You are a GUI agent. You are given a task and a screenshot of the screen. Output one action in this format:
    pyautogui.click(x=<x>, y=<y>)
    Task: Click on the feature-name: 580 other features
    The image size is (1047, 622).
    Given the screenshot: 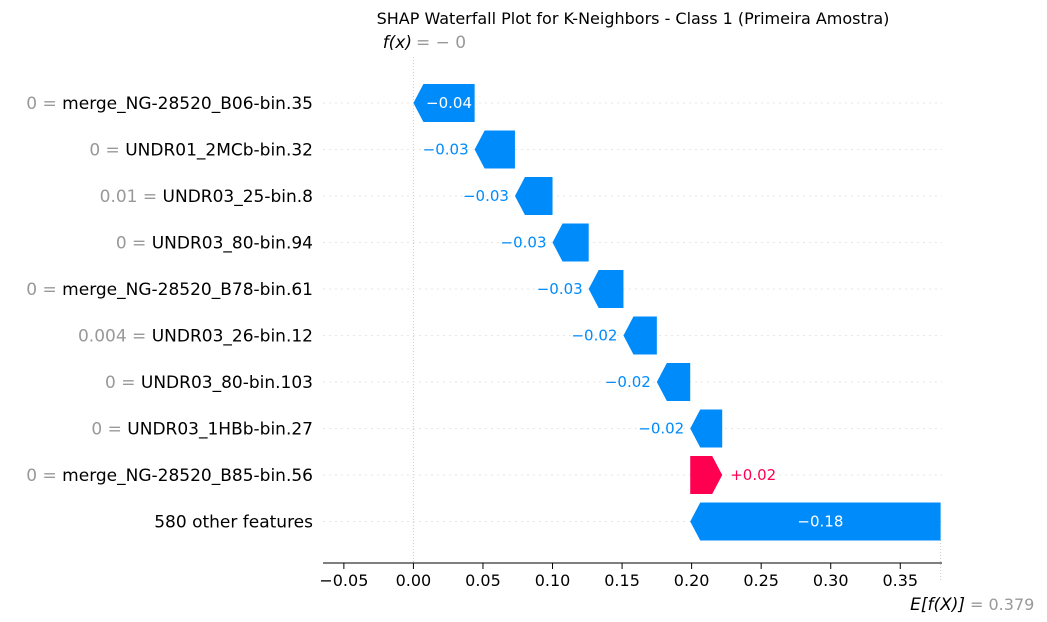 What is the action you would take?
    pyautogui.click(x=233, y=523)
    